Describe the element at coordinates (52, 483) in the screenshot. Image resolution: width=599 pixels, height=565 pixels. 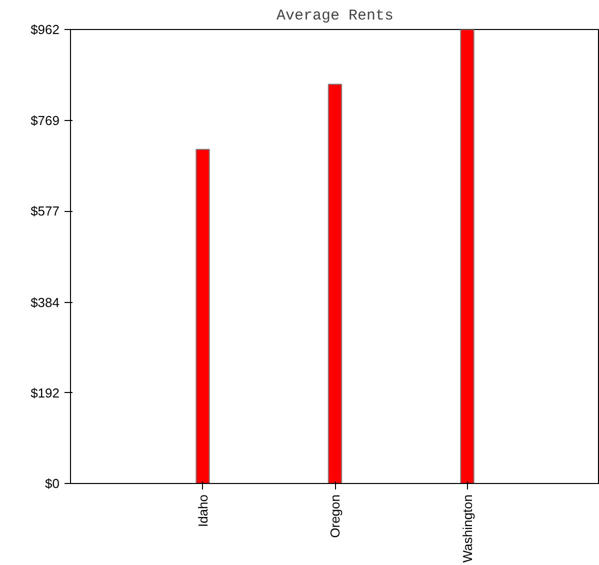
I see `y-tick-label: $0` at that location.